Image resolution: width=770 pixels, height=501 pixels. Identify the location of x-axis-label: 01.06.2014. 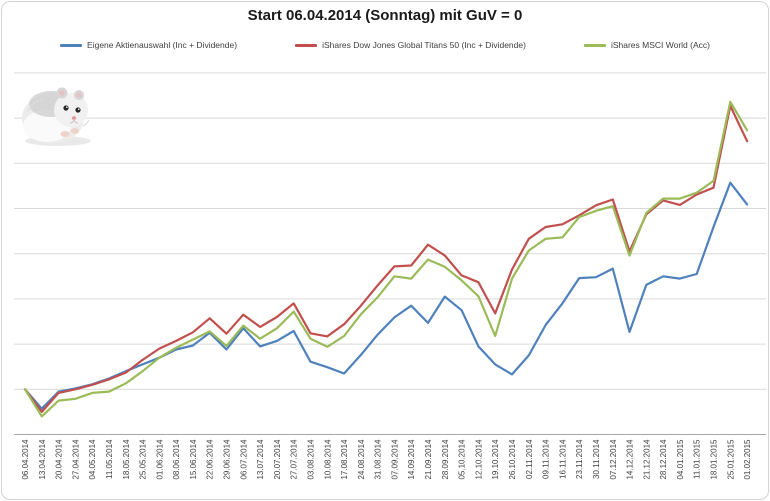
(159, 459).